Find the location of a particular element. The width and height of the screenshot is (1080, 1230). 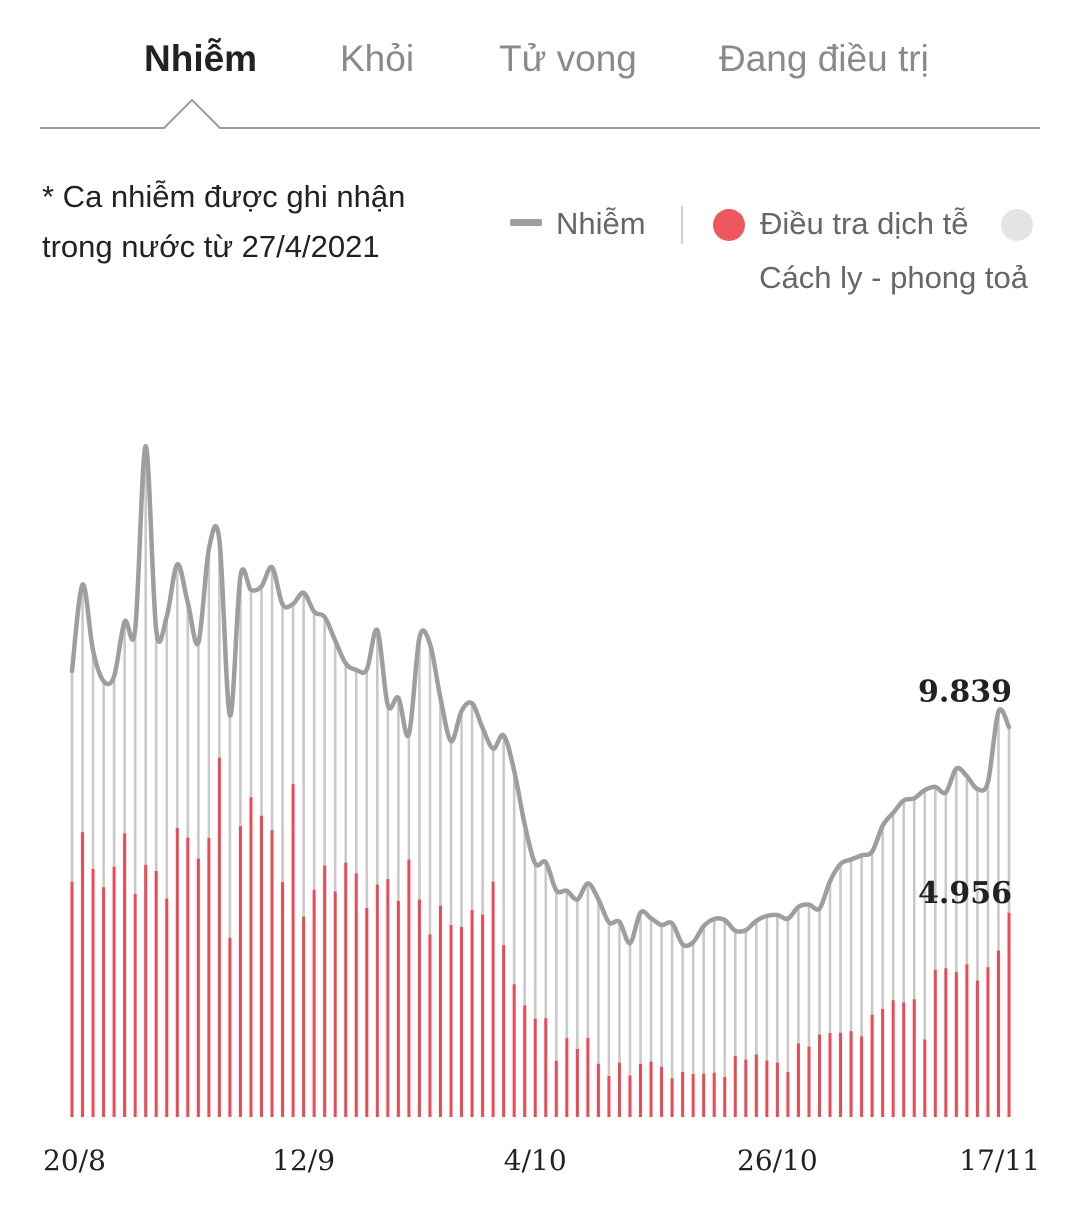

legend-dot-quarantine is located at coordinates (1017, 225).